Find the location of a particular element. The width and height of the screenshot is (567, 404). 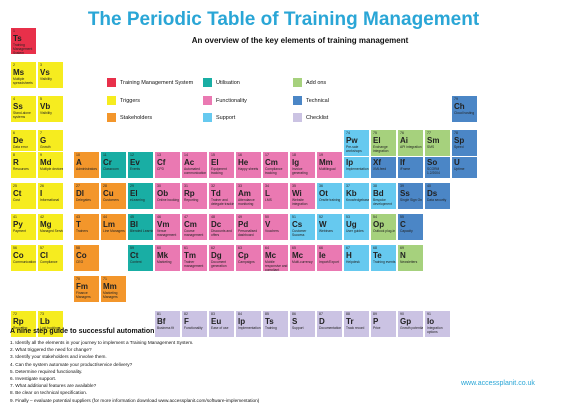

element-cell: 69 N Newsletters is located at coordinates (410, 258).